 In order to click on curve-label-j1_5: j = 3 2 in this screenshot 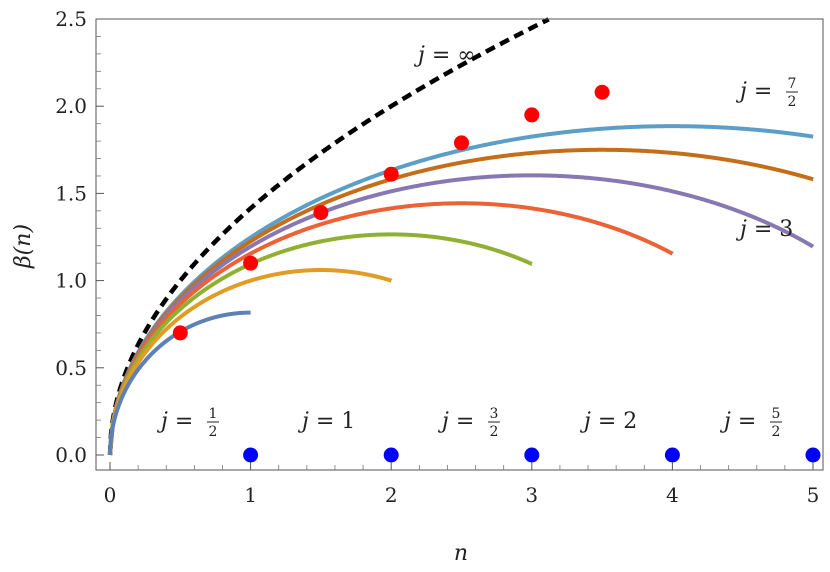, I will do `click(468, 423)`.